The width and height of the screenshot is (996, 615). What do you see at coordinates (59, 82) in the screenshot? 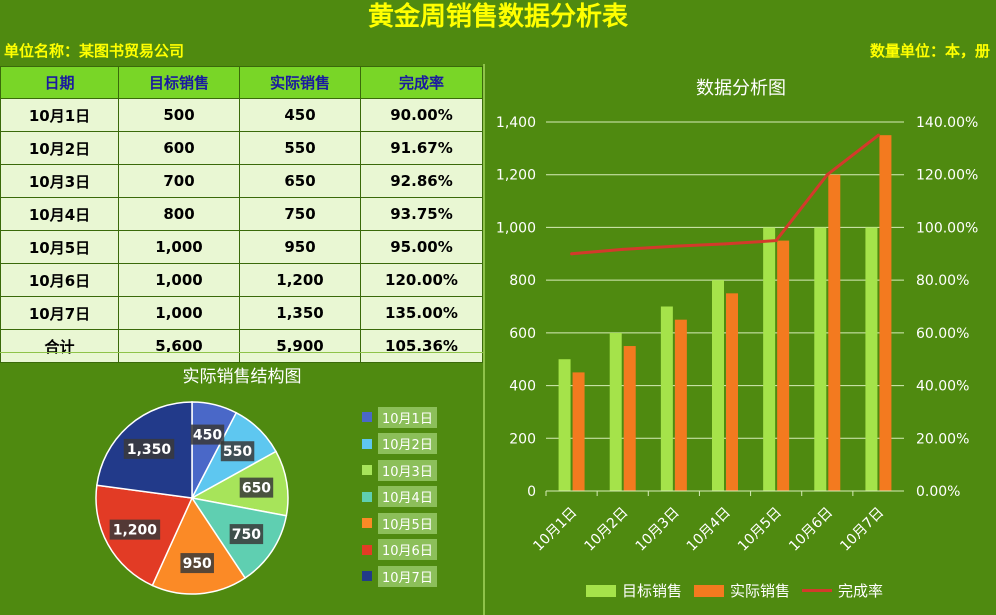
I see `header-date: 日期` at bounding box center [59, 82].